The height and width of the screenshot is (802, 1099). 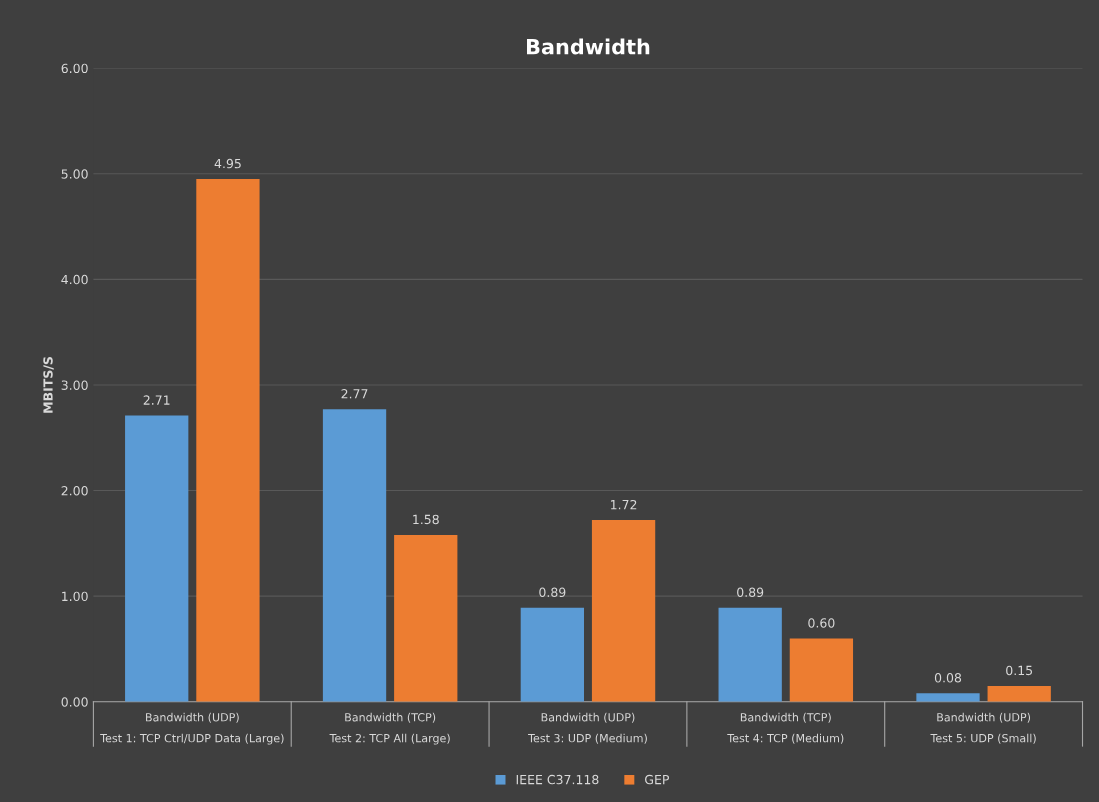 I want to click on x-tick-label: Bandwidth (TCP) Test 4: TCP (Medium), so click(x=785, y=728).